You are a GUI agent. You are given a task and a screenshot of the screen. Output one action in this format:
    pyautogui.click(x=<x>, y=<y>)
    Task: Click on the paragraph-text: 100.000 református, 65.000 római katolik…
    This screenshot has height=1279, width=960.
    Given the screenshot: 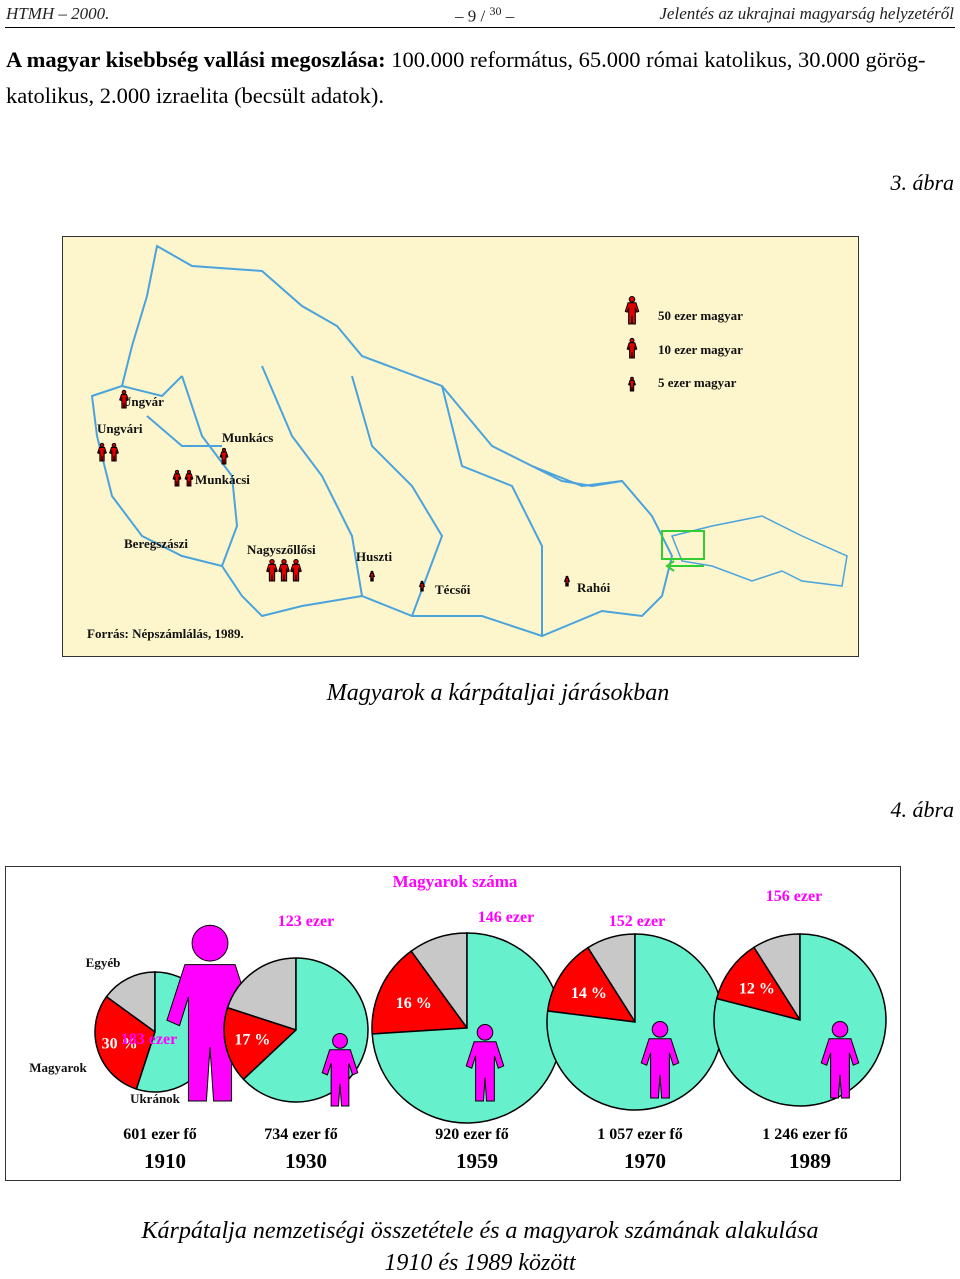 What is the action you would take?
    pyautogui.click(x=466, y=77)
    